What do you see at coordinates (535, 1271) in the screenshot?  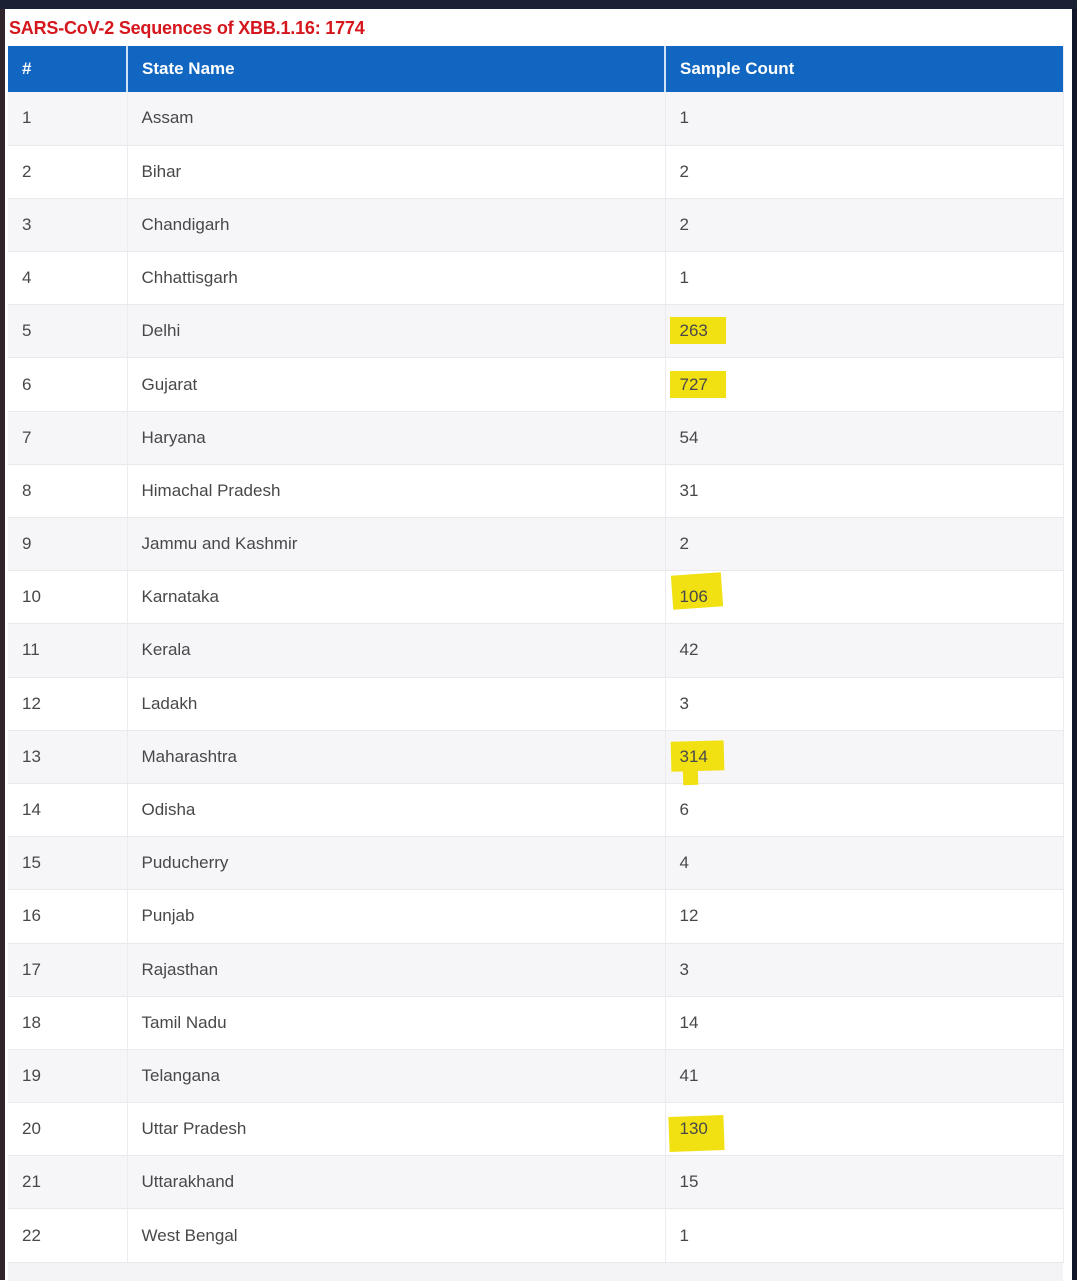 I see `partial-next-row` at bounding box center [535, 1271].